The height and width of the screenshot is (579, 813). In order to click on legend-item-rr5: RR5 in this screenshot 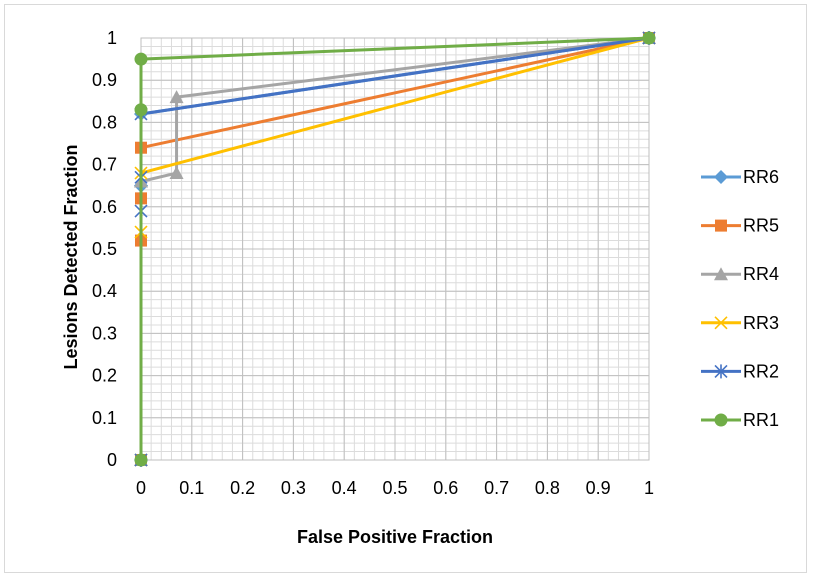, I will do `click(740, 226)`.